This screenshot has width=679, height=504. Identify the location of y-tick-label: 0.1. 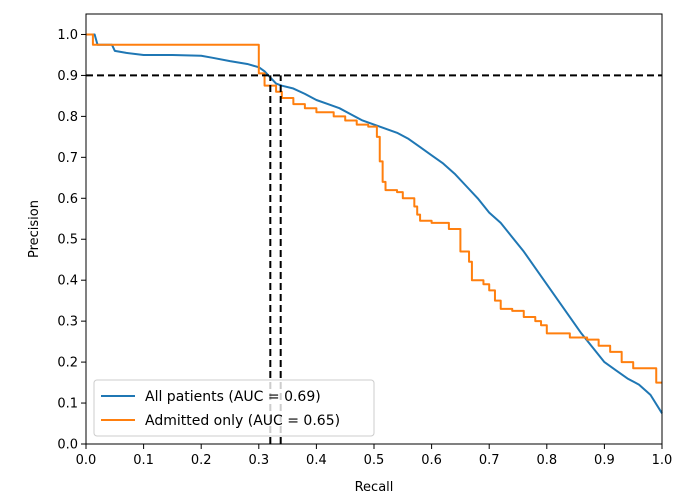
(67, 404).